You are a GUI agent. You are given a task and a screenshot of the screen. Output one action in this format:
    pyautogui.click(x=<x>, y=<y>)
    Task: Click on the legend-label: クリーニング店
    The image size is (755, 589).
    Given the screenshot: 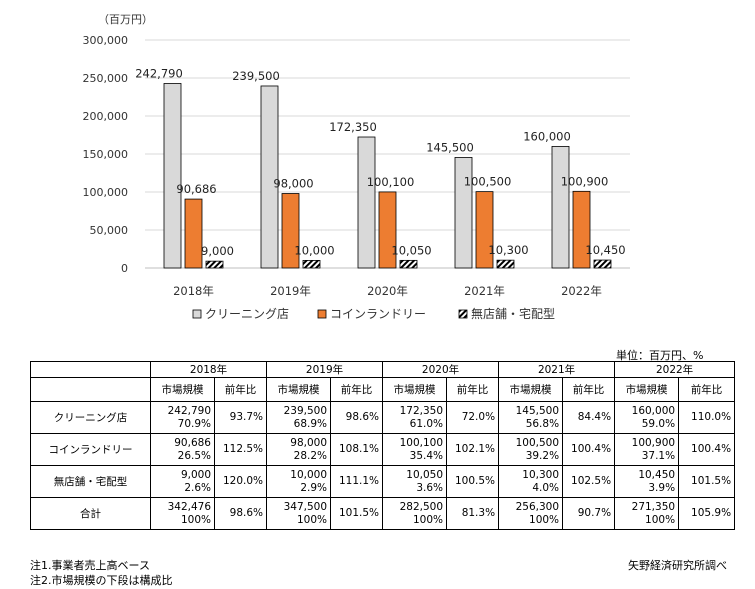 What is the action you would take?
    pyautogui.click(x=247, y=314)
    